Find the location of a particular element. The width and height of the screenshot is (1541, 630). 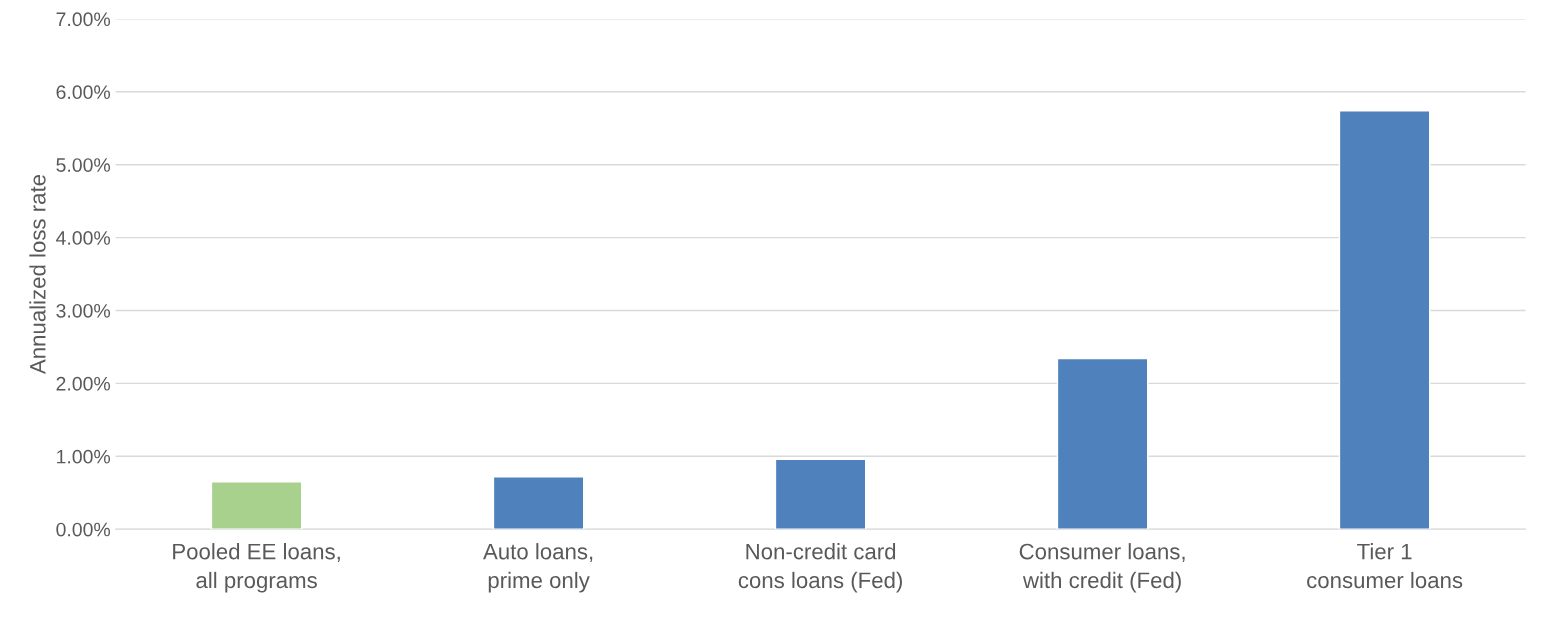

y-tick-label: 0.00% is located at coordinates (83, 529).